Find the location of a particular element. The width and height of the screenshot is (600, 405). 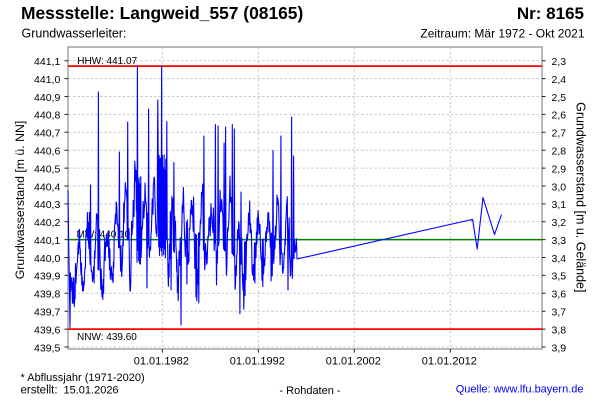

svg-text: 3,6 is located at coordinates (559, 295).